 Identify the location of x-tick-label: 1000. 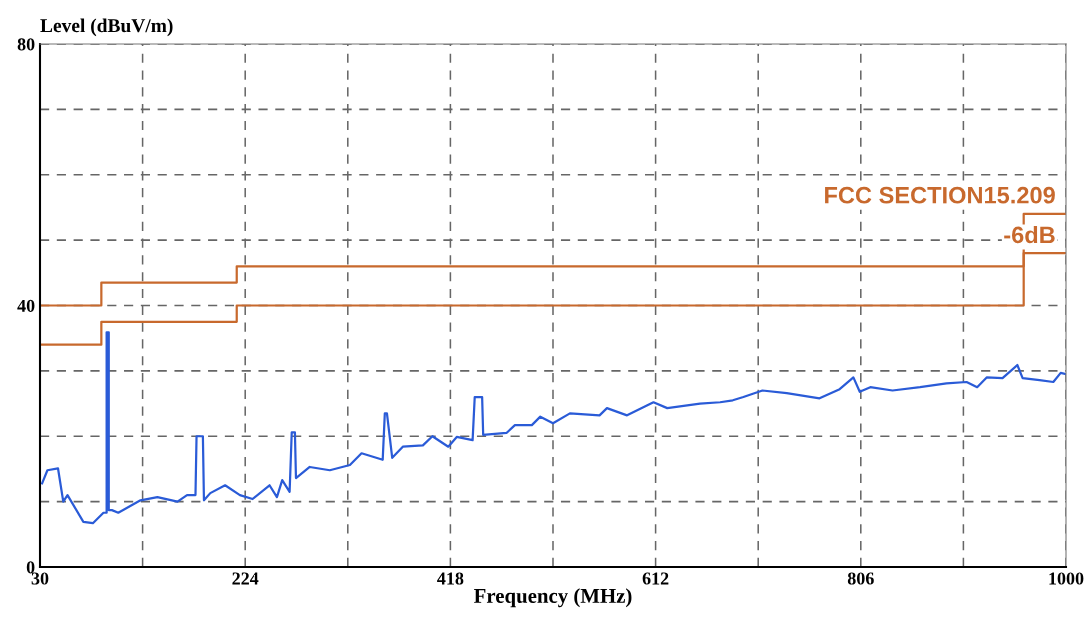
(1066, 578).